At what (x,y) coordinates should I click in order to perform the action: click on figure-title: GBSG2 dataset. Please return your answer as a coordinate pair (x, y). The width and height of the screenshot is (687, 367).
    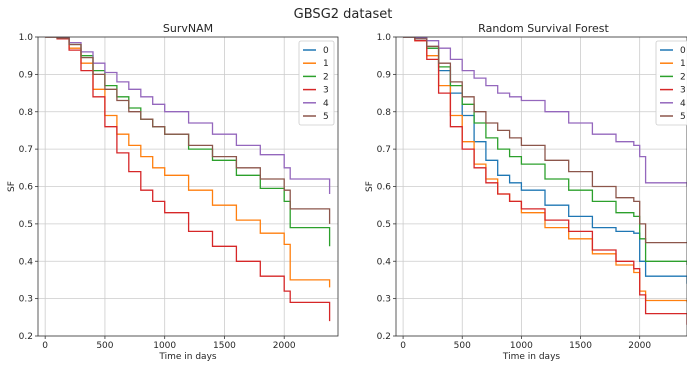
    Looking at the image, I should click on (343, 14).